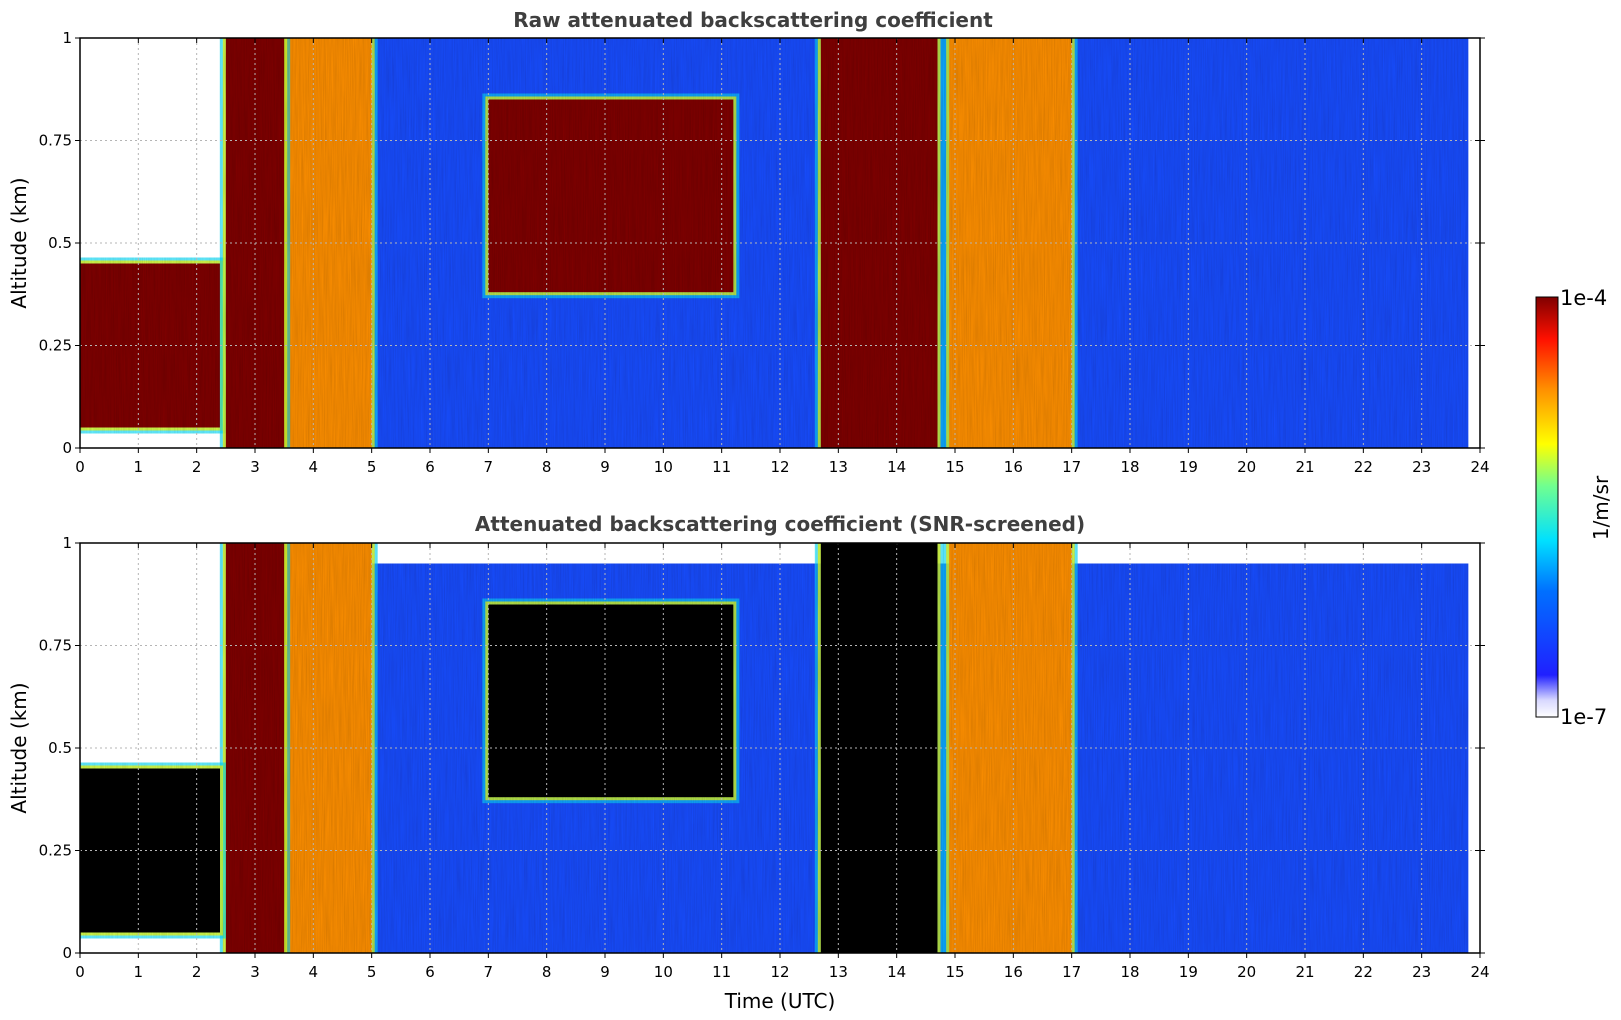 The height and width of the screenshot is (1020, 1621). Describe the element at coordinates (1574, 507) in the screenshot. I see `colorbar: 1e-4 1e-7 1/m/sr` at that location.